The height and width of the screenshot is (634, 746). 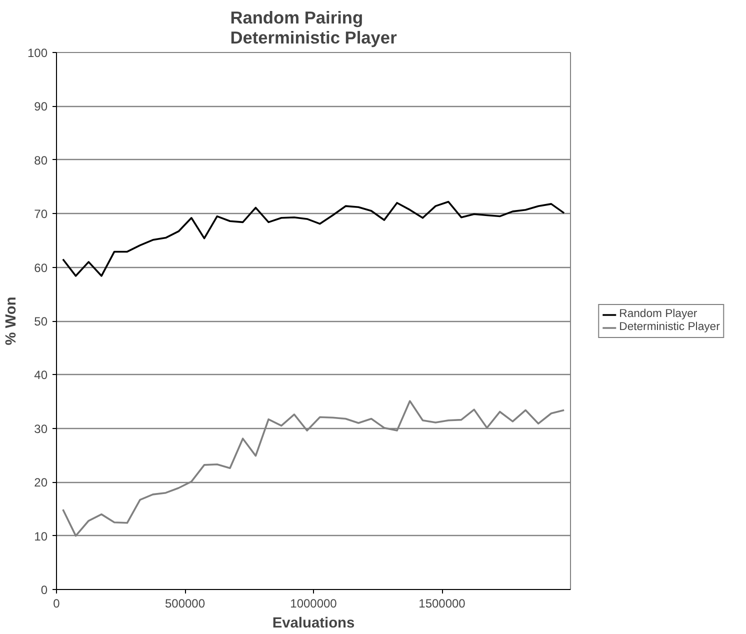 What do you see at coordinates (44, 590) in the screenshot?
I see `y-tick-label: 0` at bounding box center [44, 590].